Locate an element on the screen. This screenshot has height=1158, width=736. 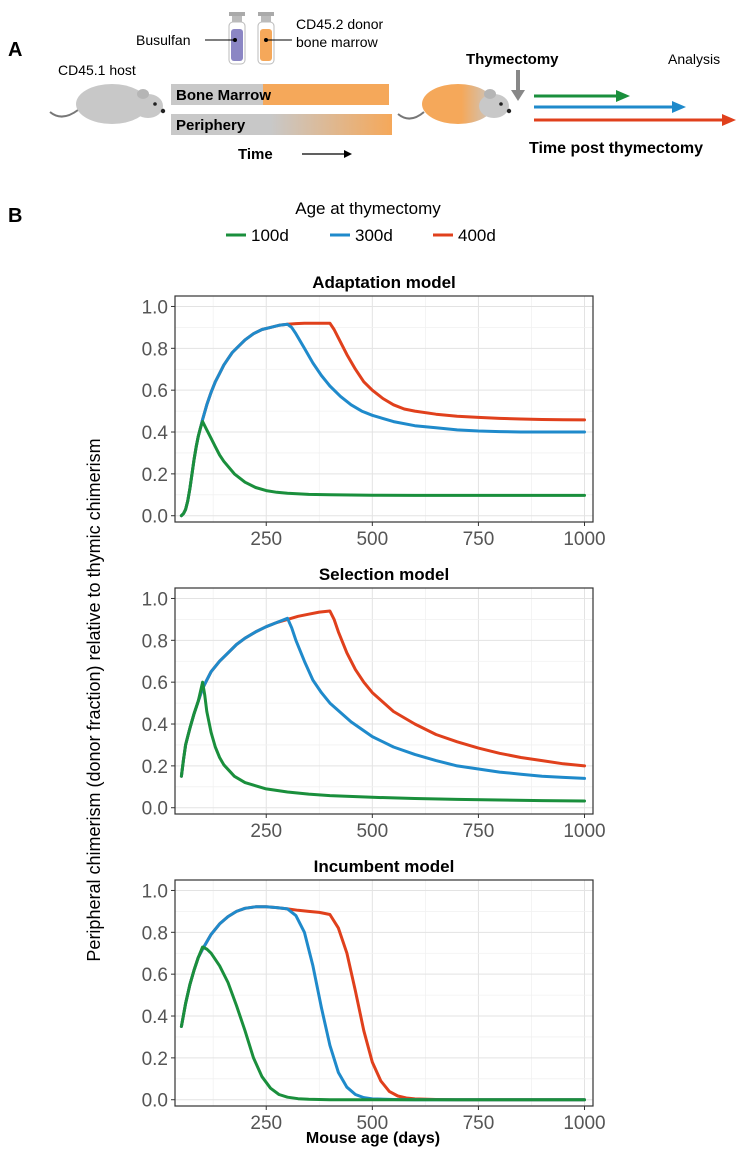
adaptation-model-plot-area is located at coordinates (384, 409).